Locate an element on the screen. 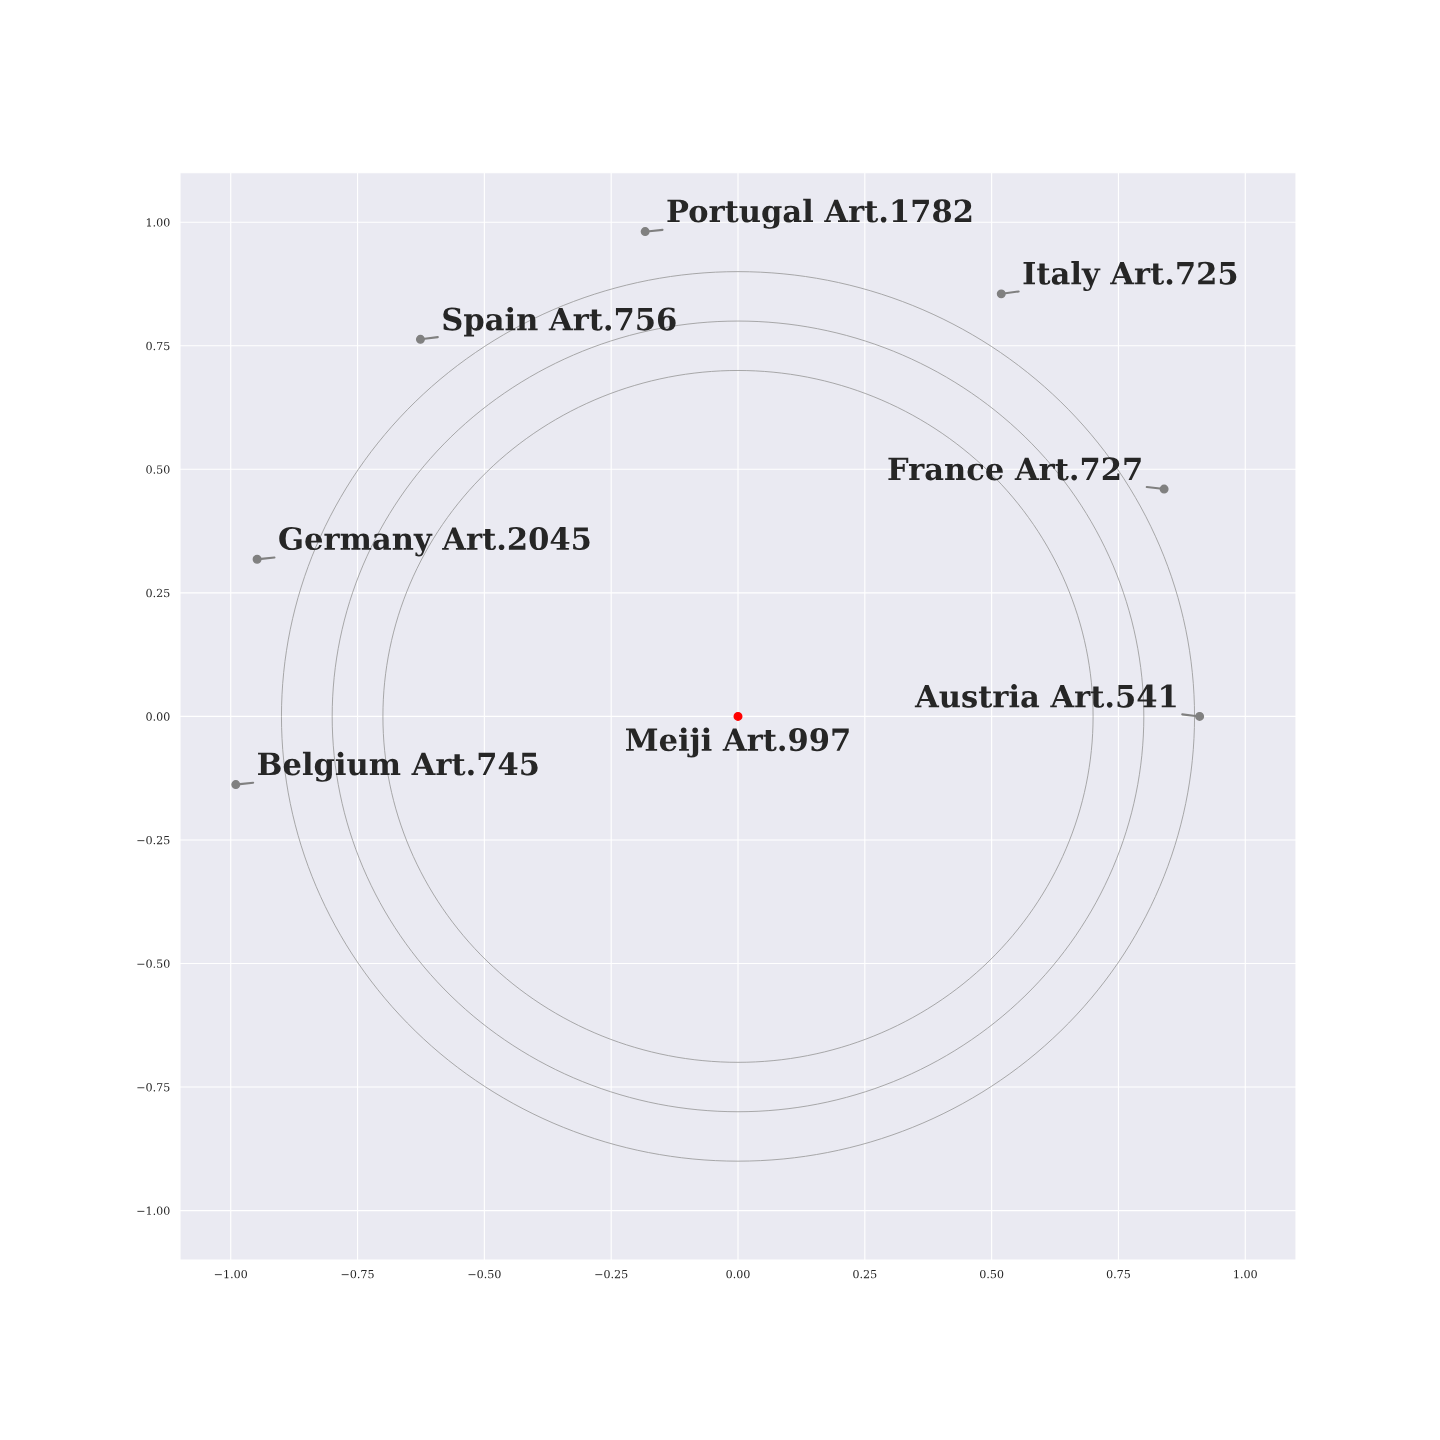  y-tick-label: 0.50 is located at coordinates (158, 469).